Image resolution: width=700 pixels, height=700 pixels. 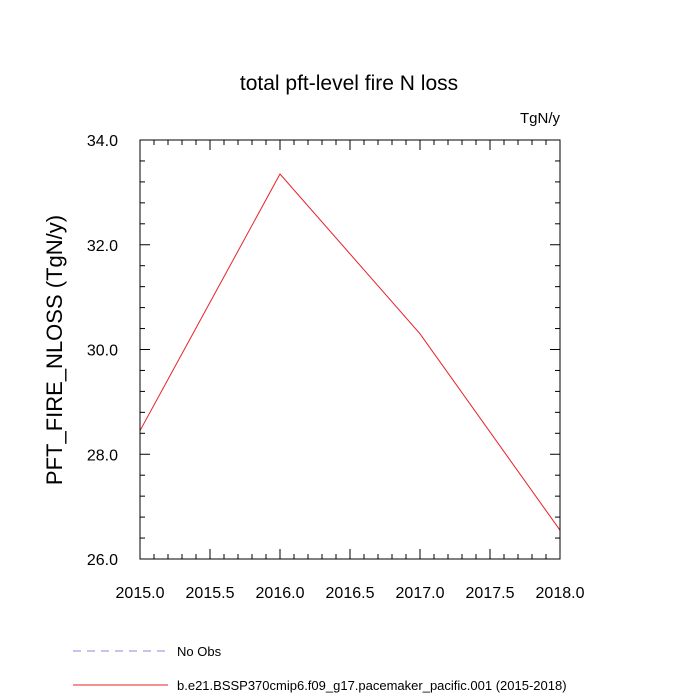 I want to click on x-tick-label: 2015.5, so click(x=210, y=593).